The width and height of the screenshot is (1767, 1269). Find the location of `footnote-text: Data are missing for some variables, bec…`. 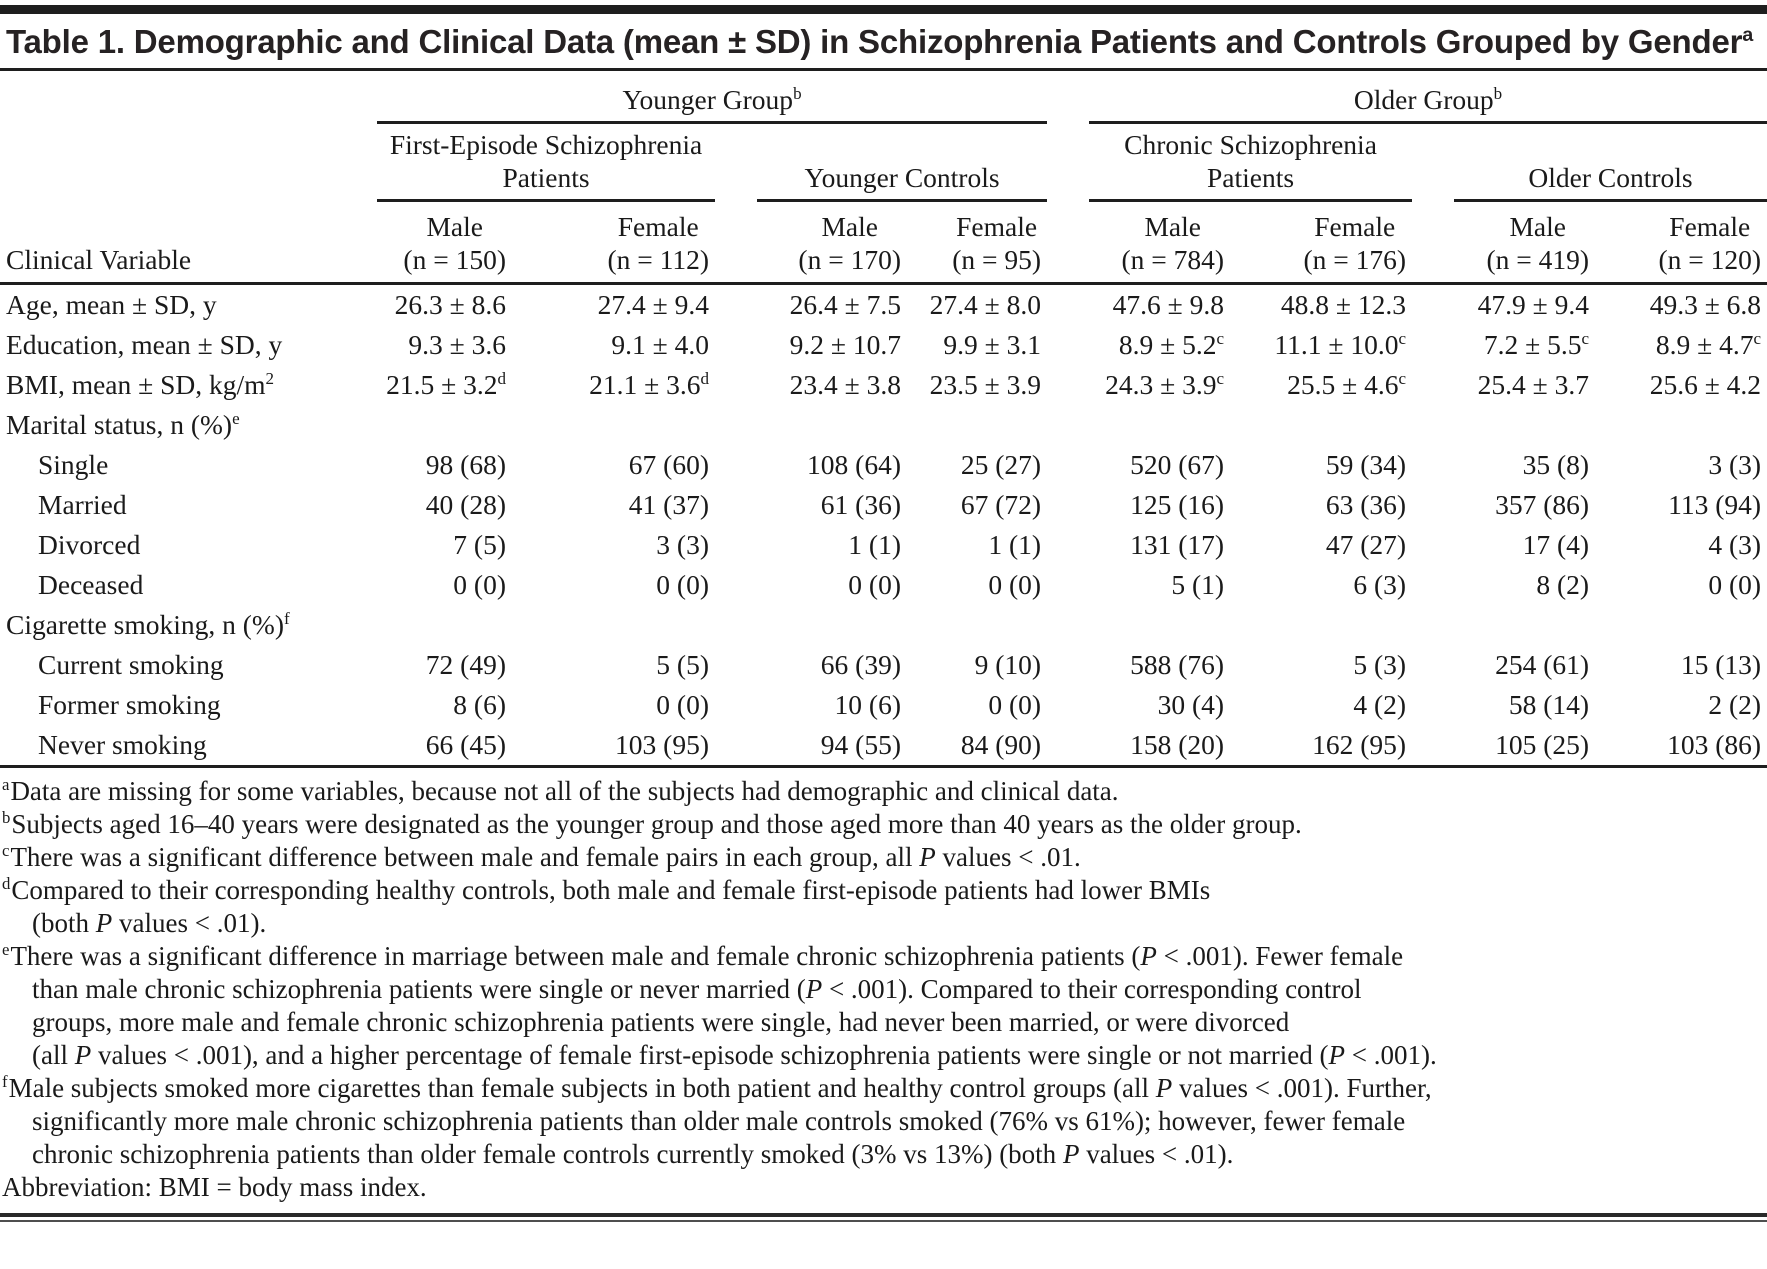

footnote-text: Data are missing for some variables, bec… is located at coordinates (564, 791).